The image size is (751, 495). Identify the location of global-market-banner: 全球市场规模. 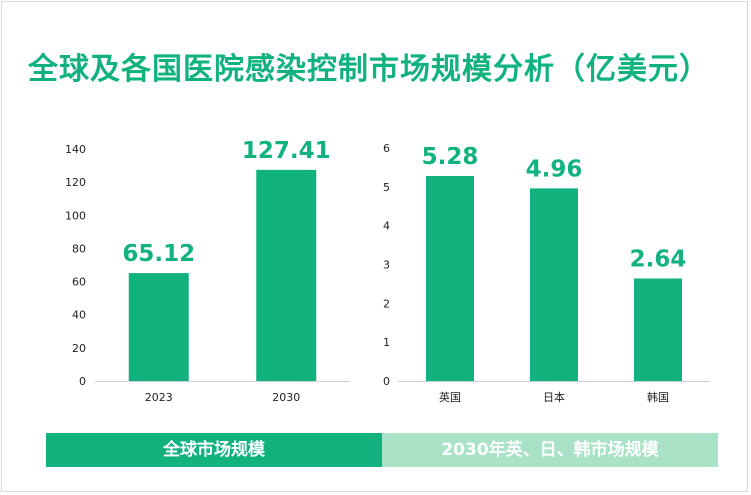
(214, 450).